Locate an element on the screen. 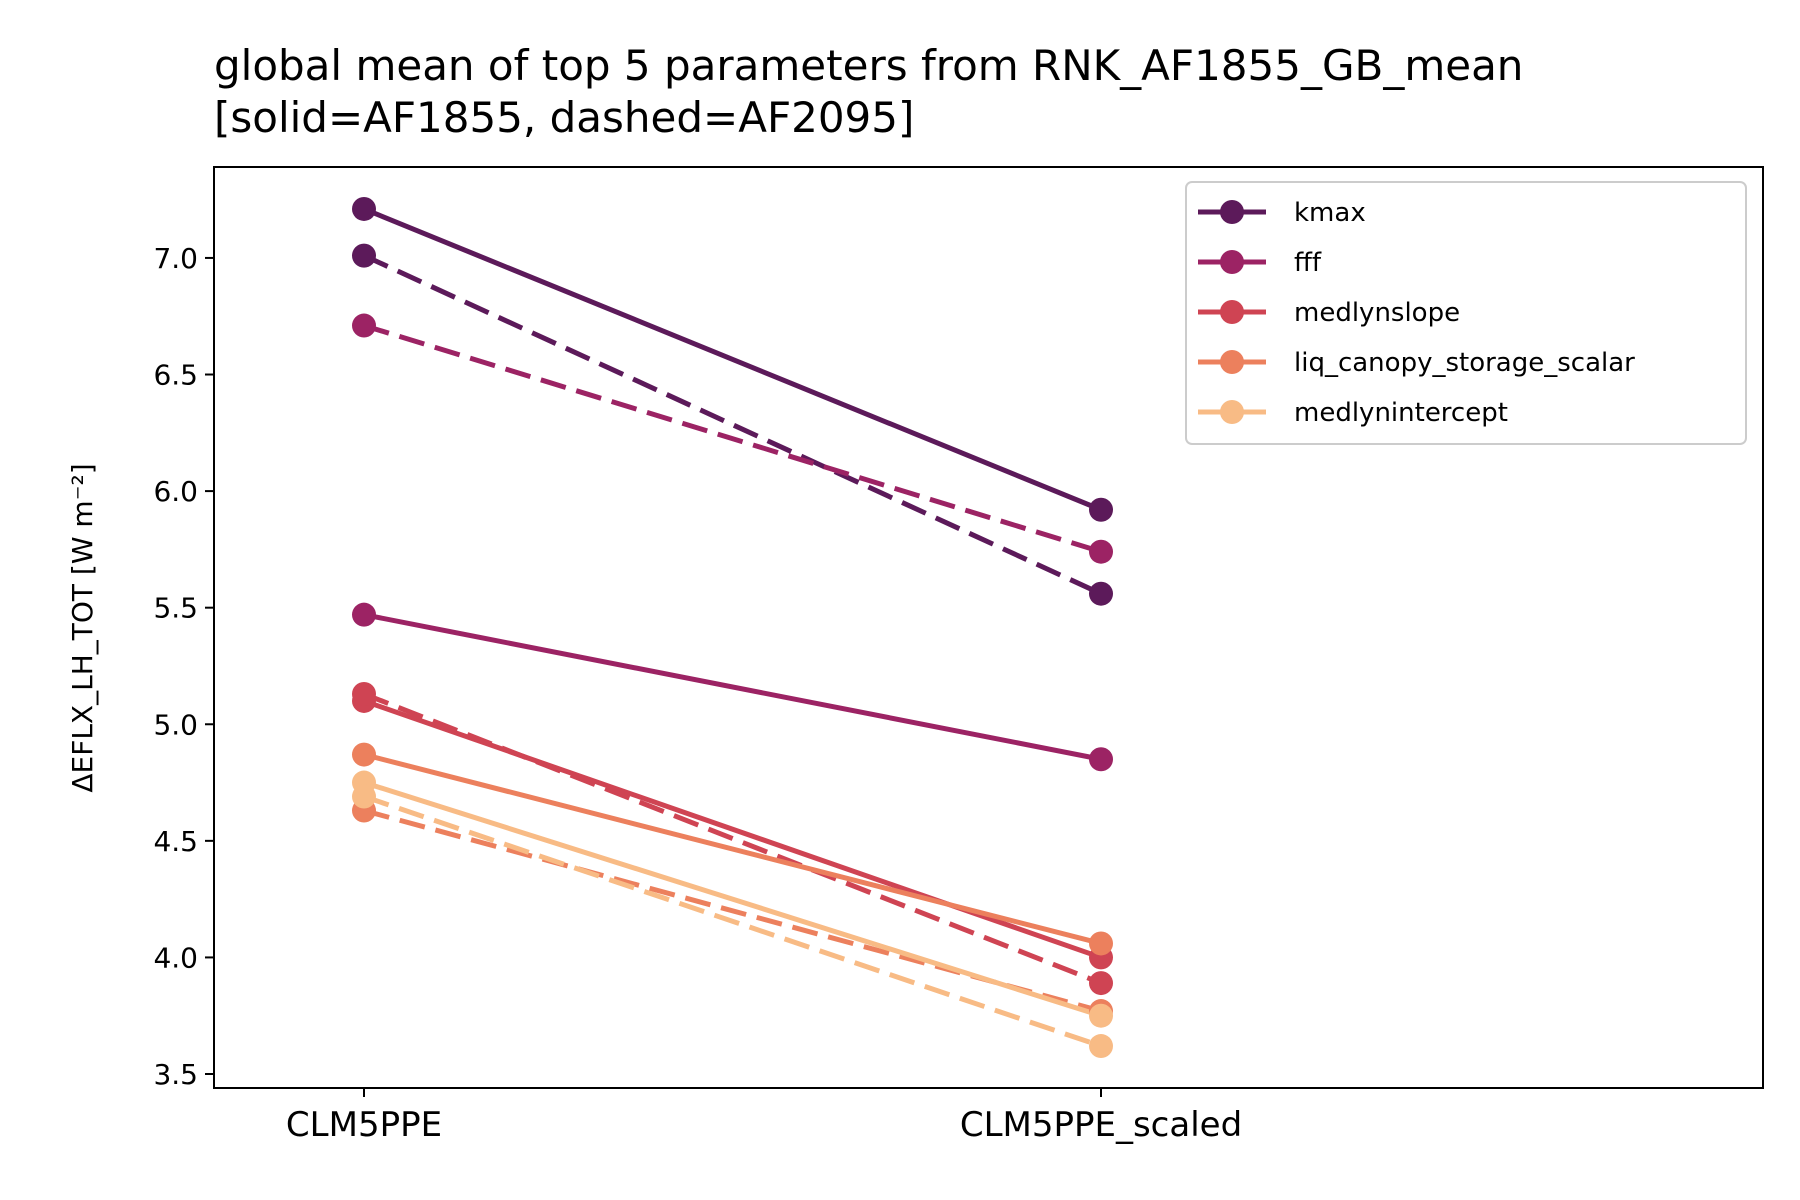 This screenshot has height=1200, width=1800. legend-label: kmax is located at coordinates (1330, 213).